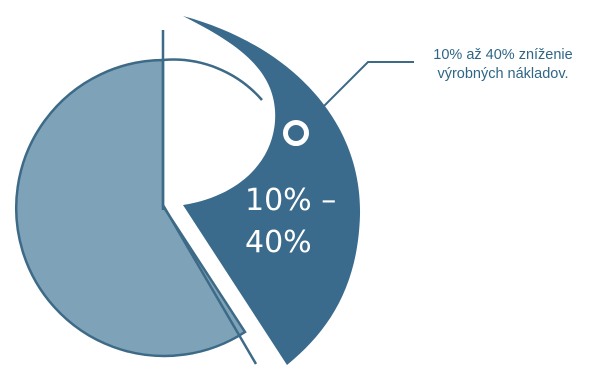  What do you see at coordinates (212, 79) in the screenshot?
I see `inner-arc-line` at bounding box center [212, 79].